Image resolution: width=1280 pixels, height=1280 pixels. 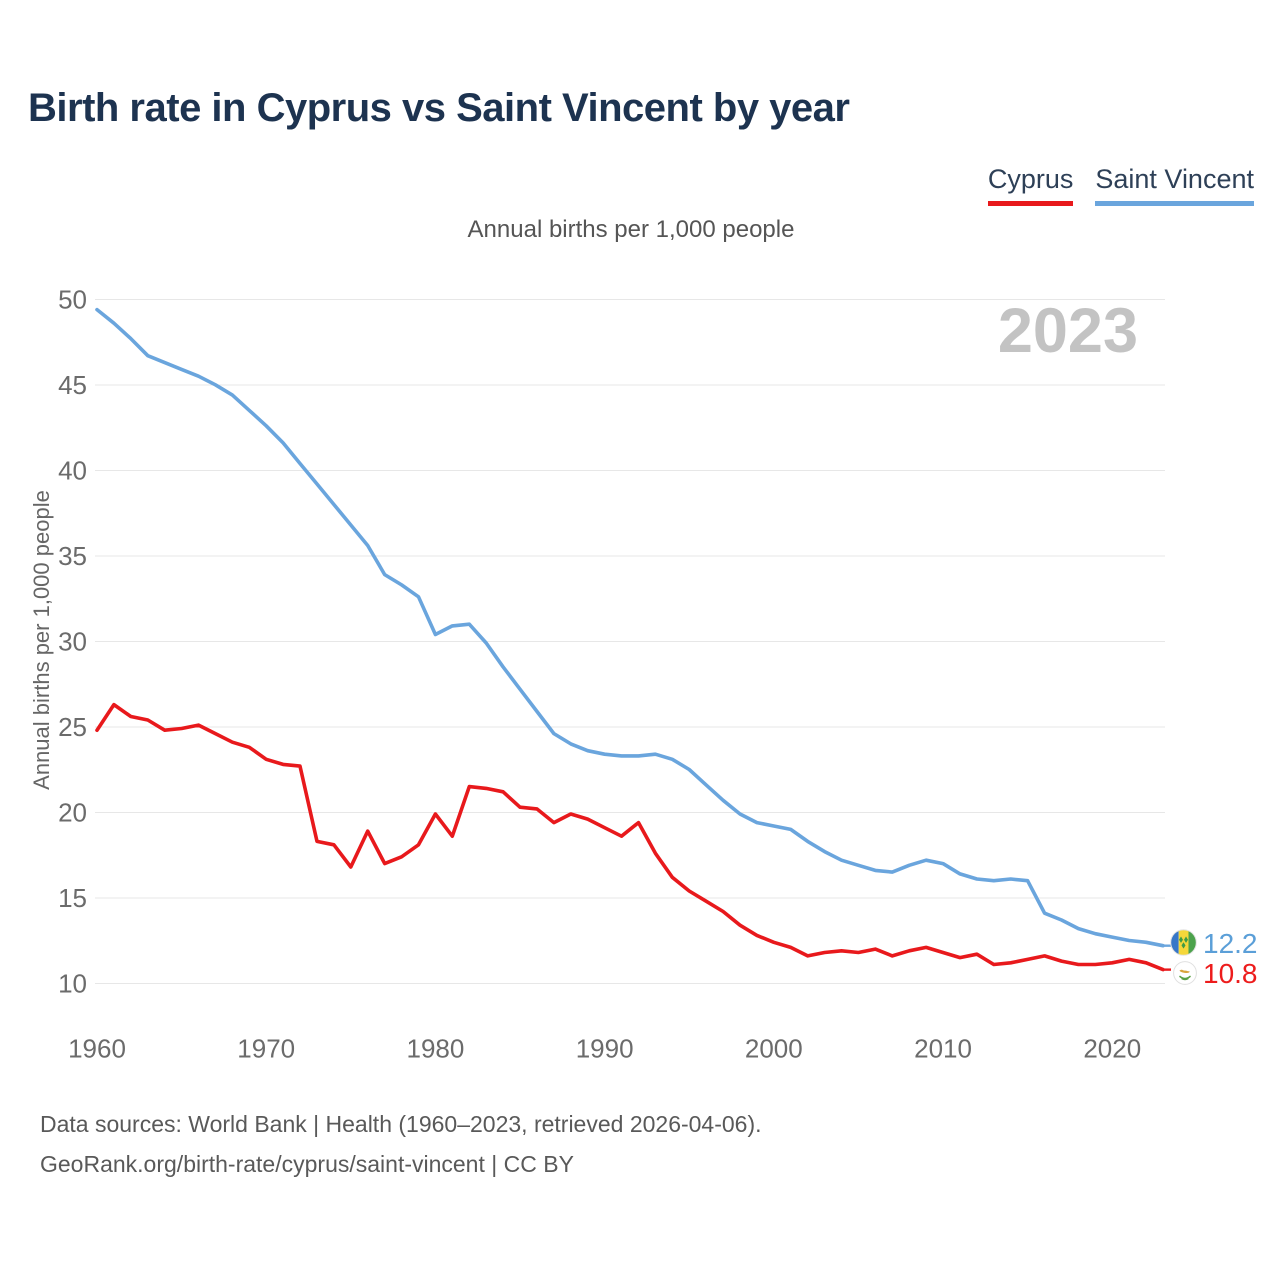 What do you see at coordinates (1030, 185) in the screenshot?
I see `legend-item-cyprus: Cyprus` at bounding box center [1030, 185].